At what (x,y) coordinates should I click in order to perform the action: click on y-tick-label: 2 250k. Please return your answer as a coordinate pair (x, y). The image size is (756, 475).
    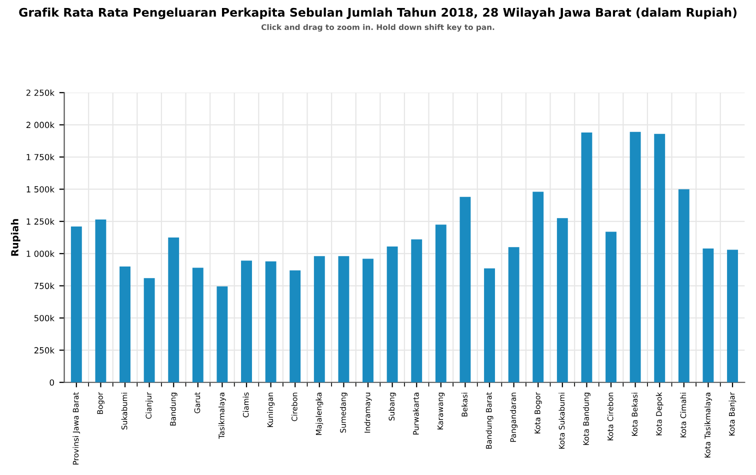
    Looking at the image, I should click on (40, 92).